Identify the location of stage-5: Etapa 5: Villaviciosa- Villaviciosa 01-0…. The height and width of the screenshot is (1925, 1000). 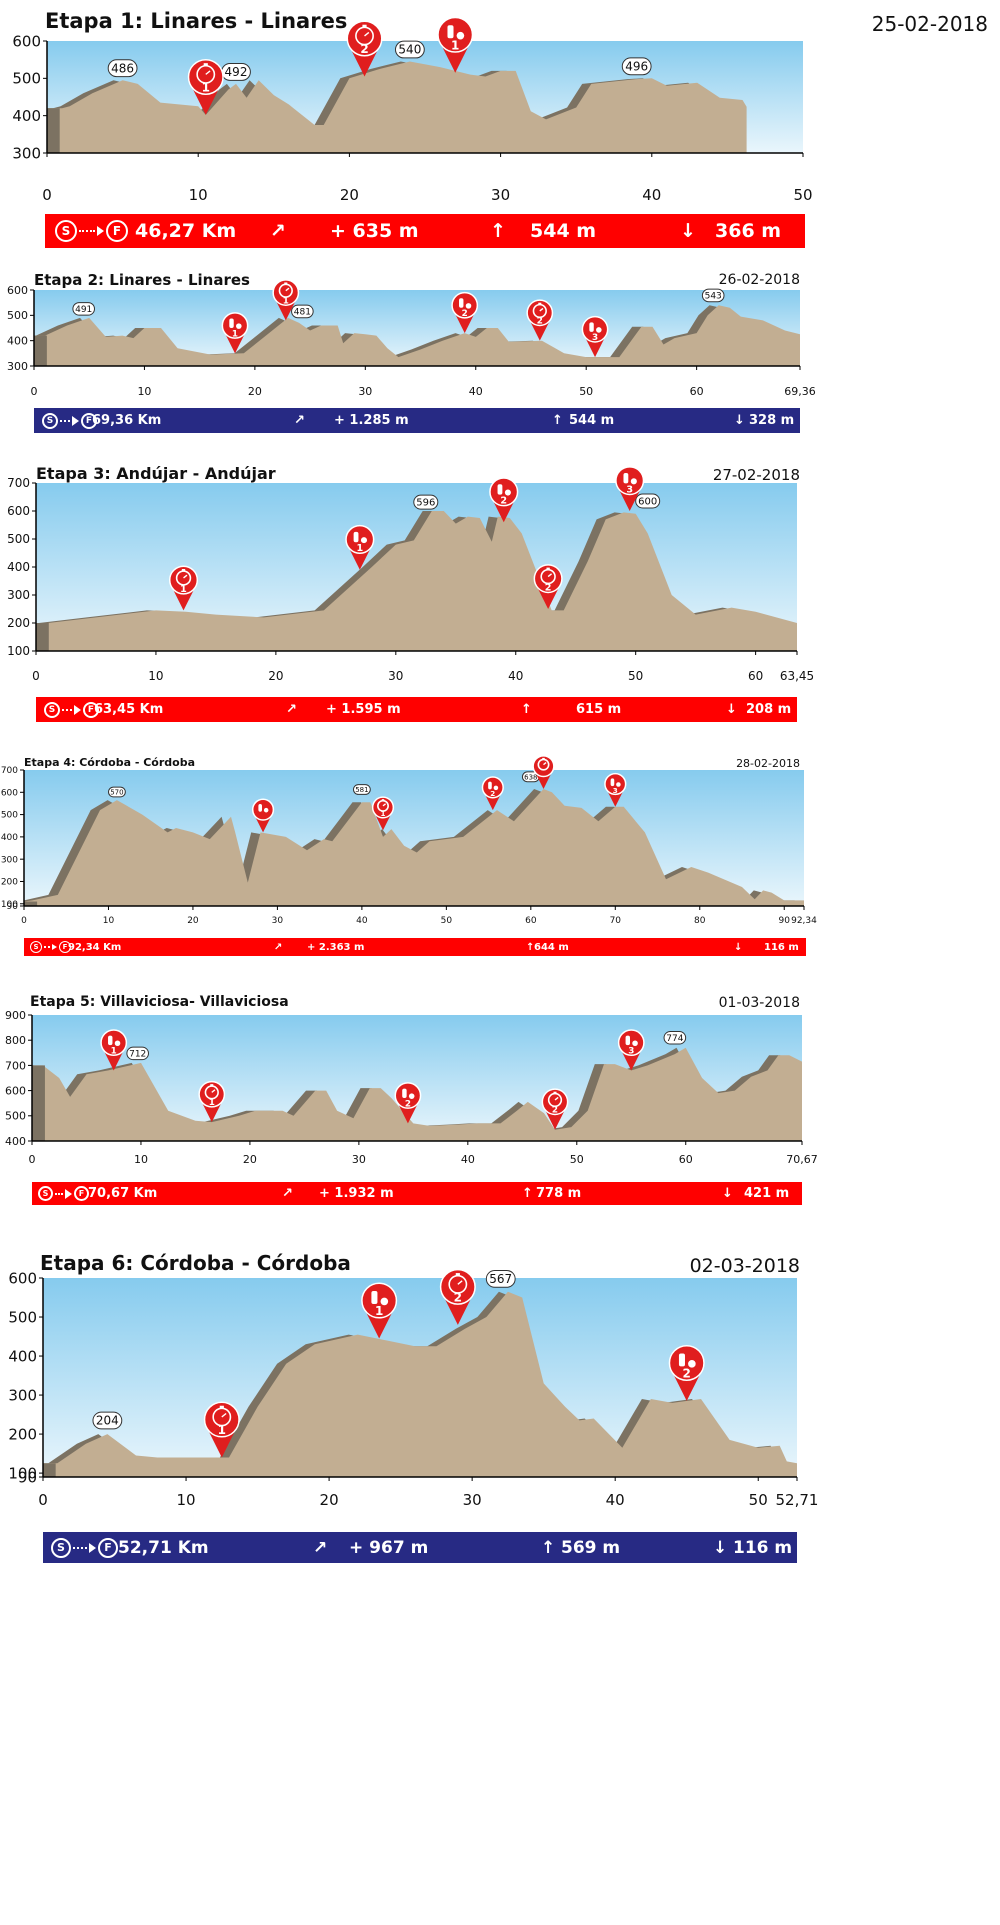
(411, 1099).